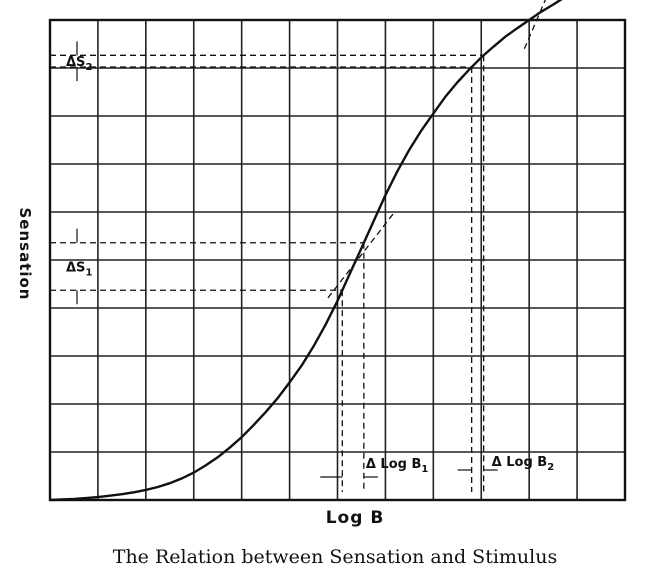  What do you see at coordinates (355, 518) in the screenshot?
I see `x-axis-label: Log B` at bounding box center [355, 518].